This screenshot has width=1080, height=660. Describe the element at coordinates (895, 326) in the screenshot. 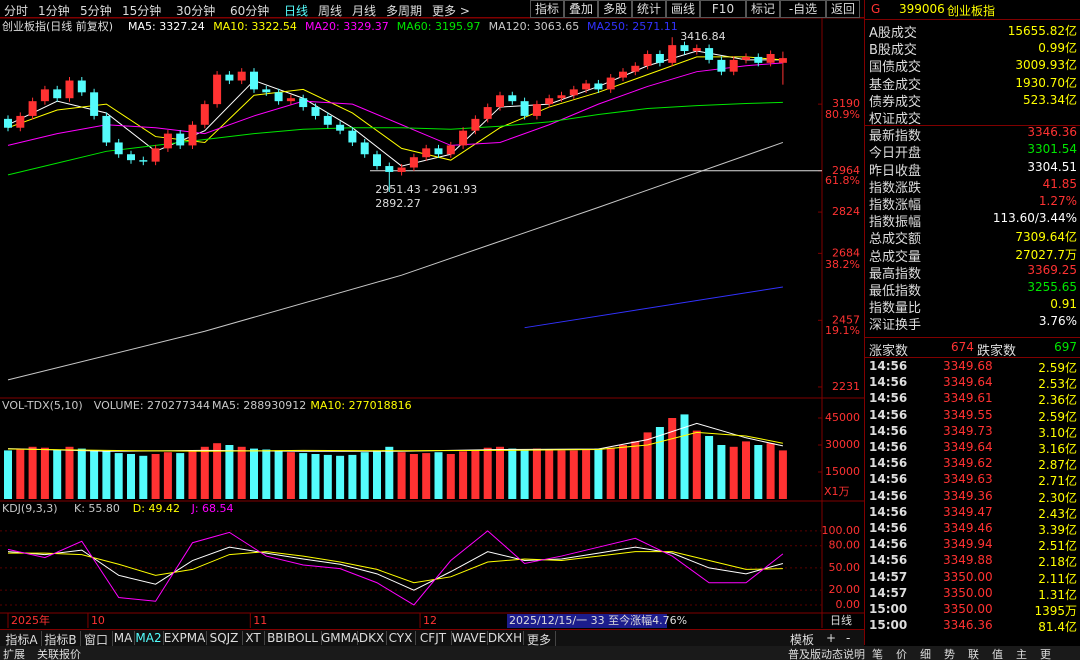

I see `stat-label: 深证换手` at that location.